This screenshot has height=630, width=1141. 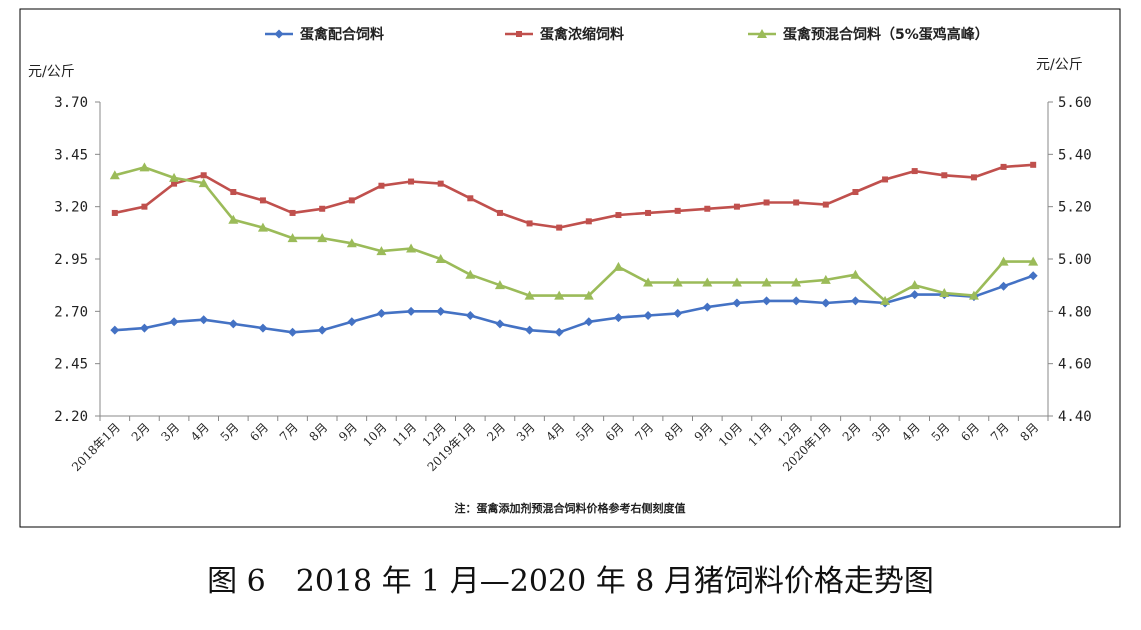 I want to click on series-line, so click(x=574, y=196).